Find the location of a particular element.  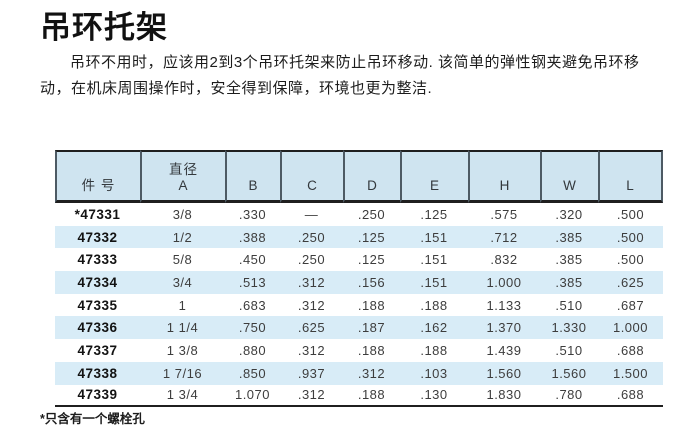

column-header-e: E is located at coordinates (434, 176).